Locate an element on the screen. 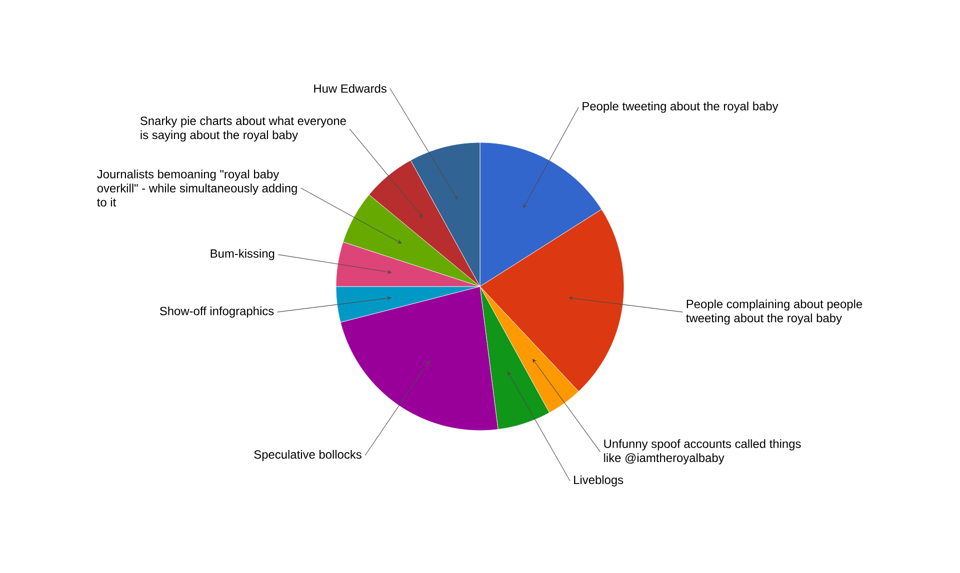  slice-label: Huw Edwards is located at coordinates (350, 88).